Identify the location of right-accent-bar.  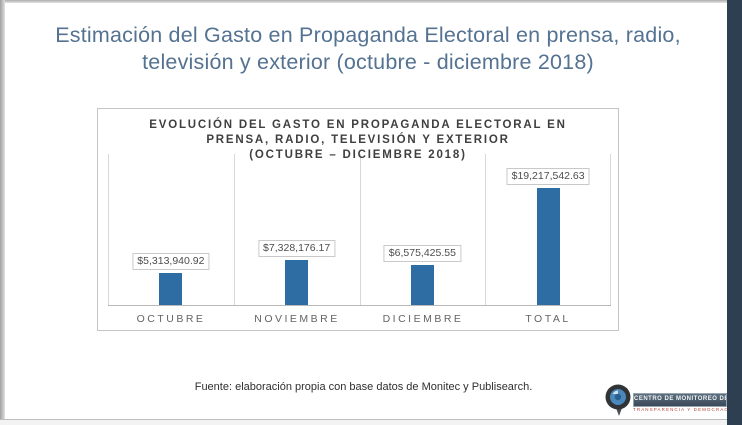
(734, 212).